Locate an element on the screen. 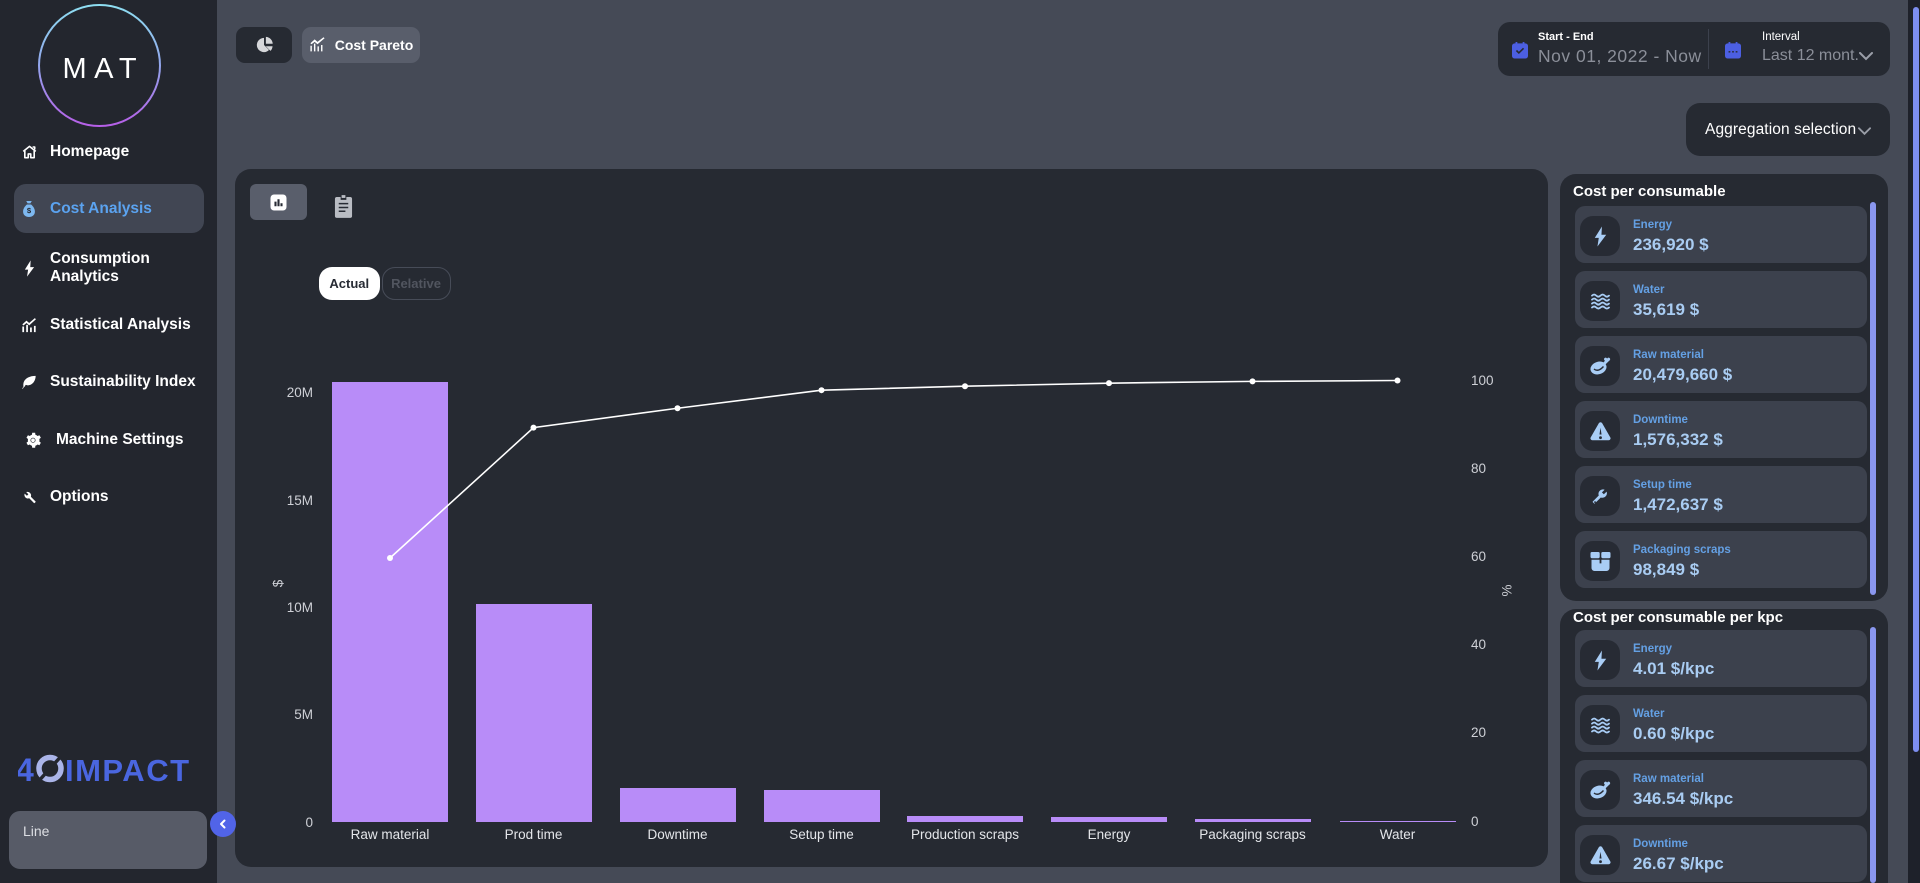 Image resolution: width=1920 pixels, height=883 pixels. svg-text: IMPACT is located at coordinates (128, 769).